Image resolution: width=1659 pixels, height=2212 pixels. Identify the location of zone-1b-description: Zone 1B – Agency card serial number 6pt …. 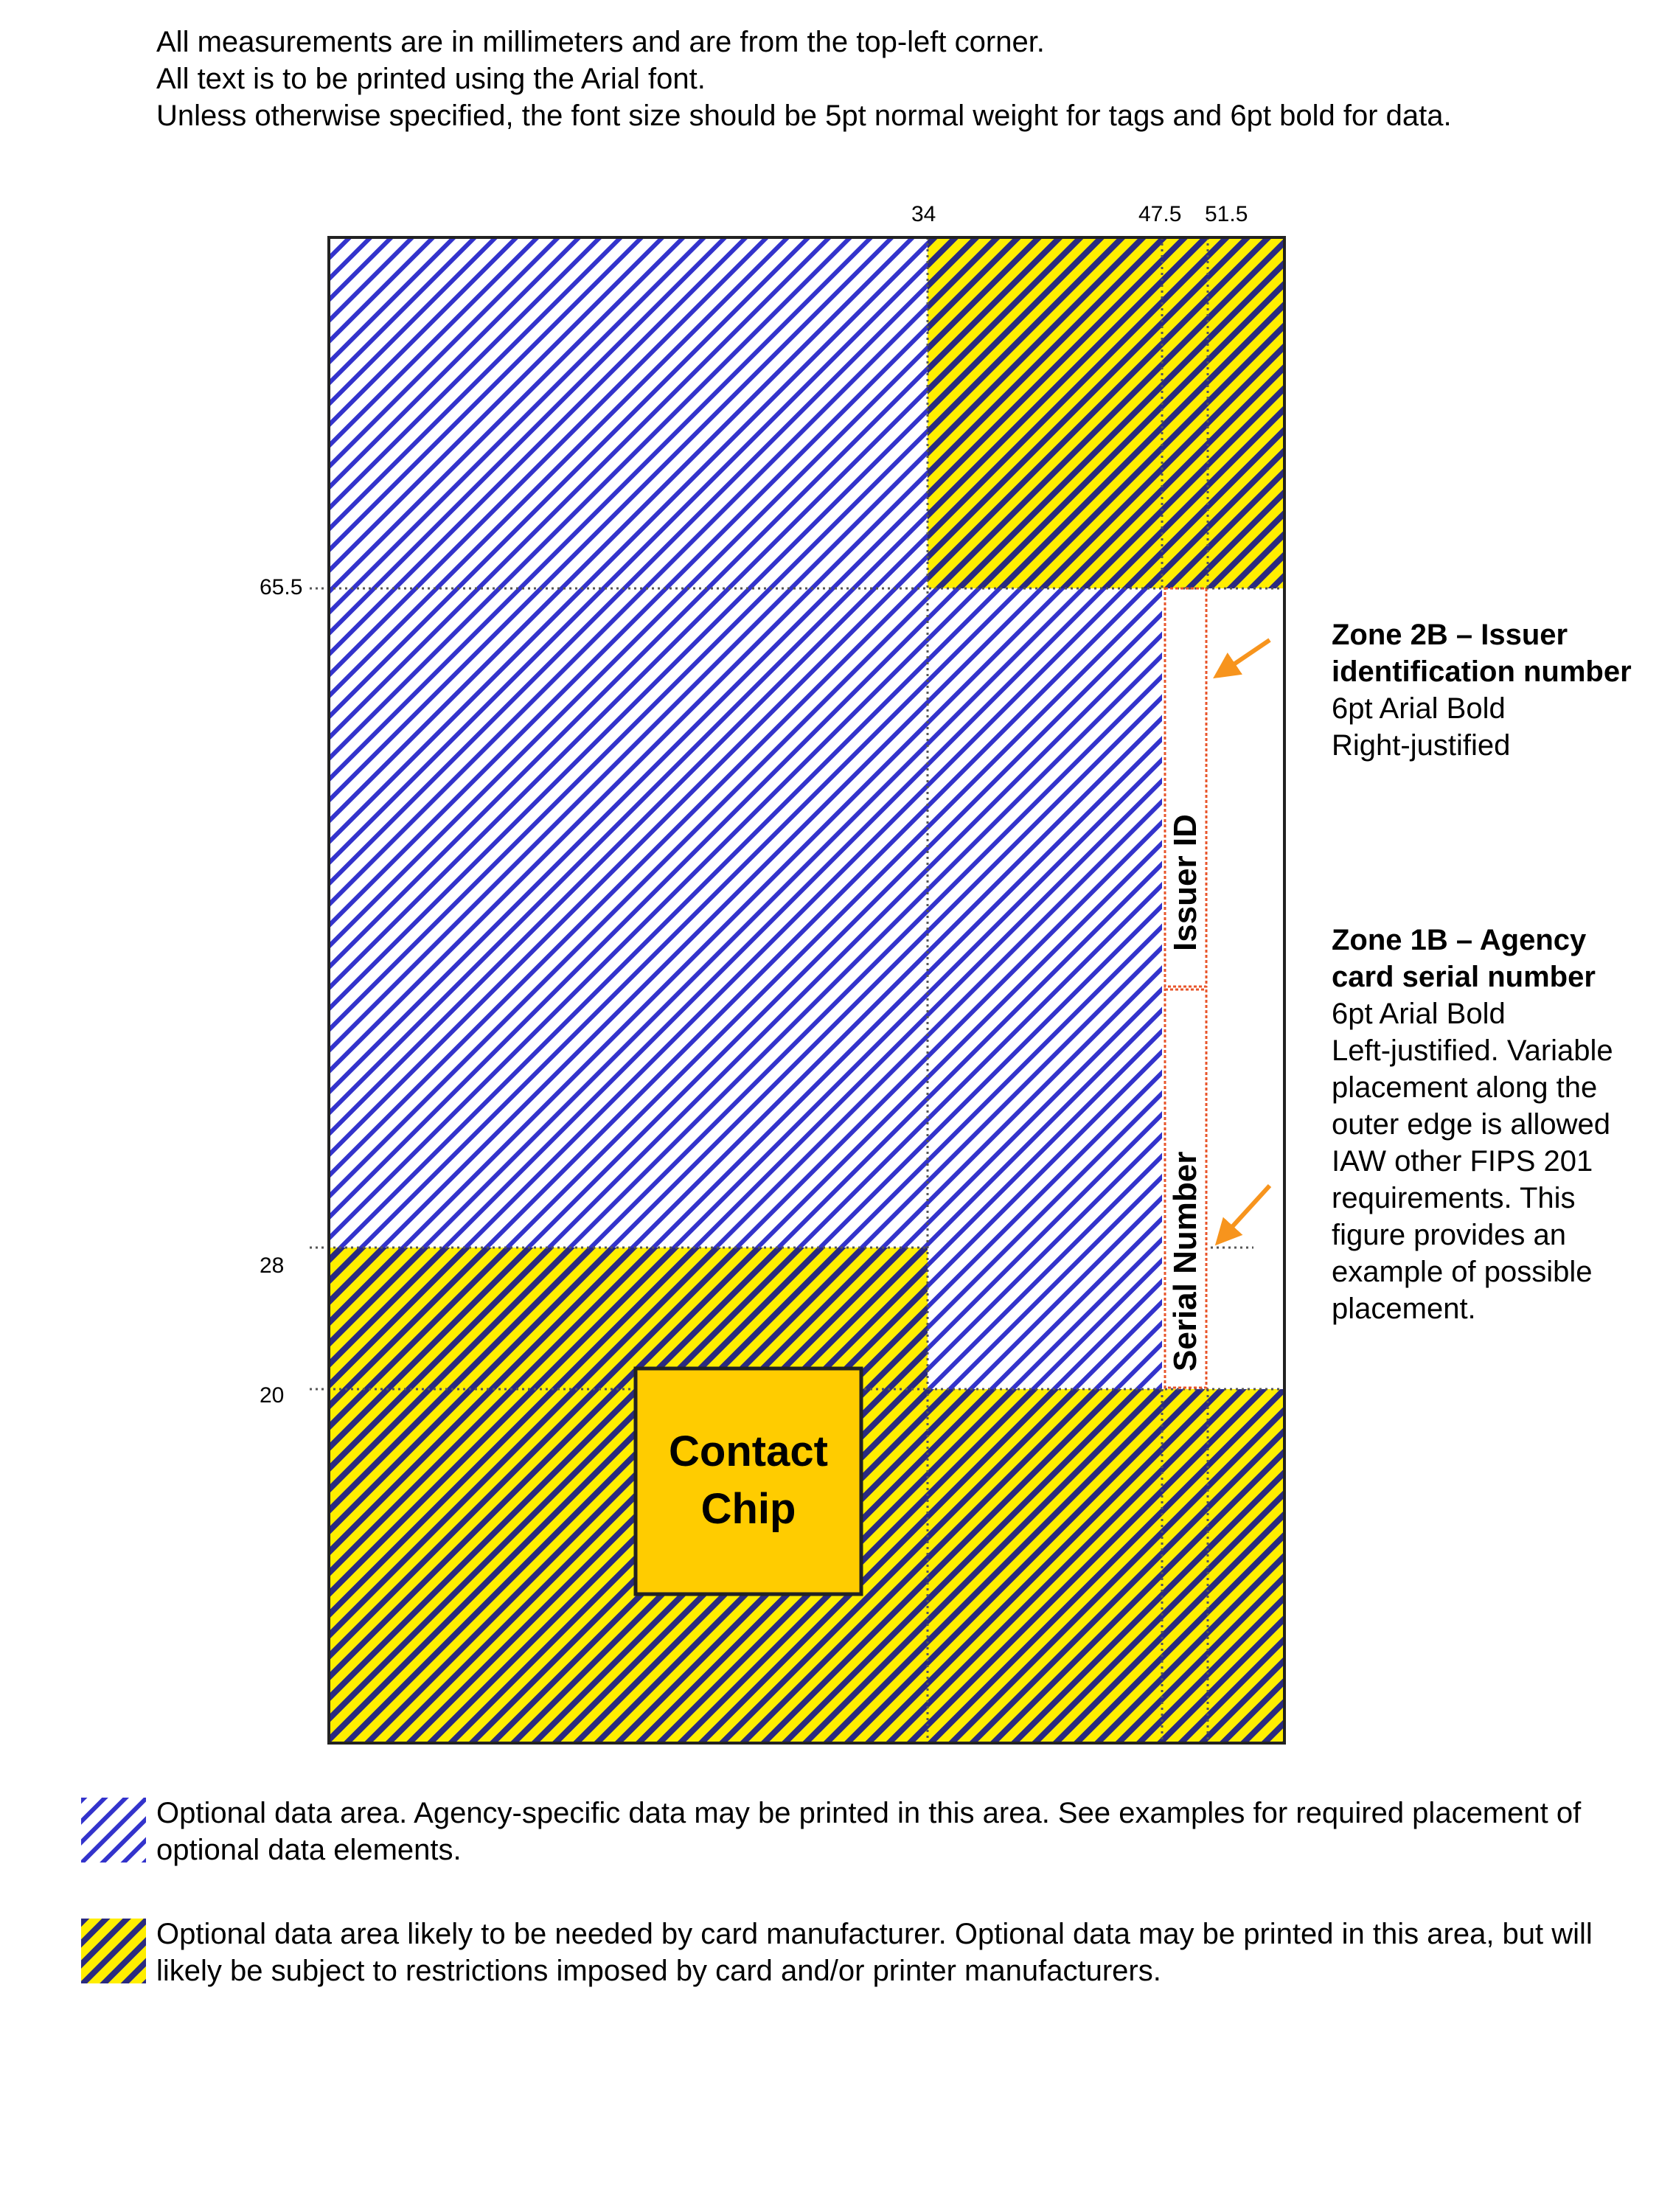
(1494, 1124).